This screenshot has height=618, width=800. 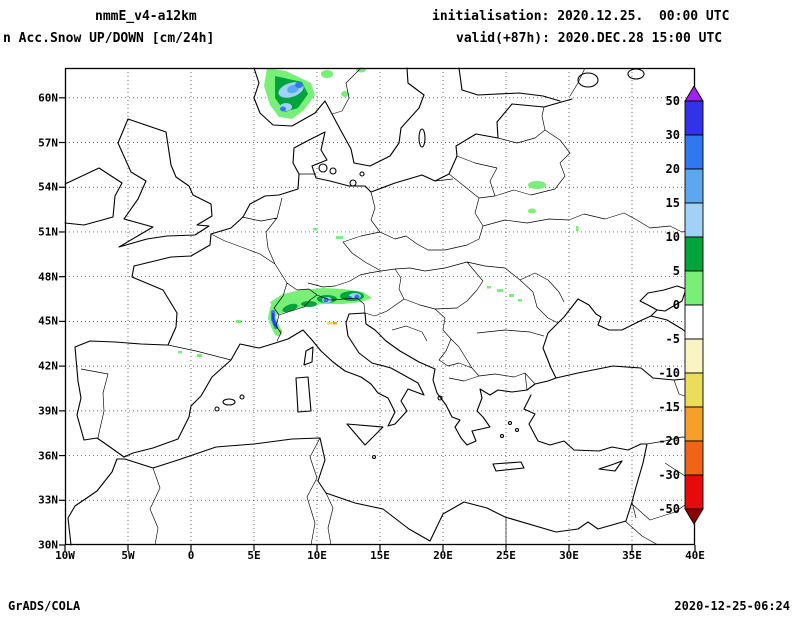 I want to click on colorbar-tick: 10, so click(x=672, y=237).